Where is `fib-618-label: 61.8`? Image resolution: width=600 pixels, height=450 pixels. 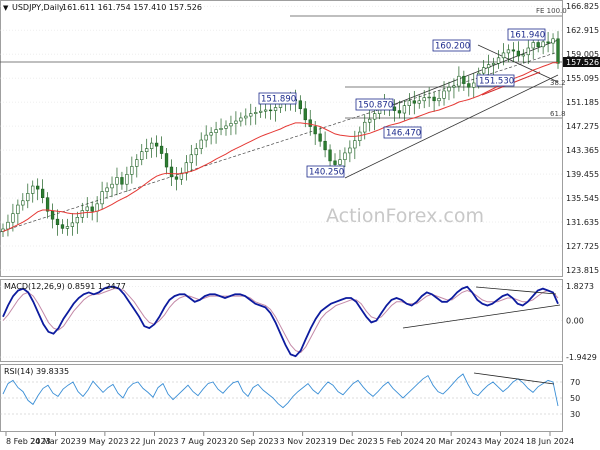
fib-618-label: 61.8 is located at coordinates (558, 114).